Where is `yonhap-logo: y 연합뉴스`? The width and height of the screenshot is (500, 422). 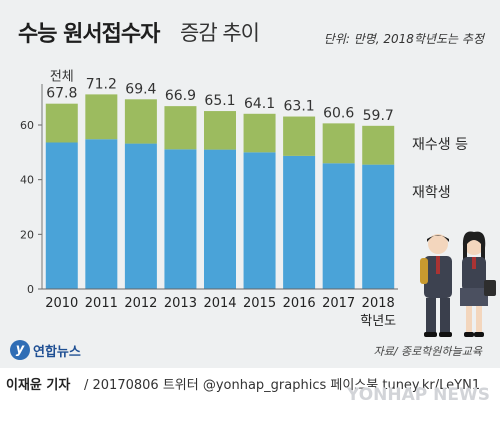 yonhap-logo: y 연합뉴스 is located at coordinates (45, 350).